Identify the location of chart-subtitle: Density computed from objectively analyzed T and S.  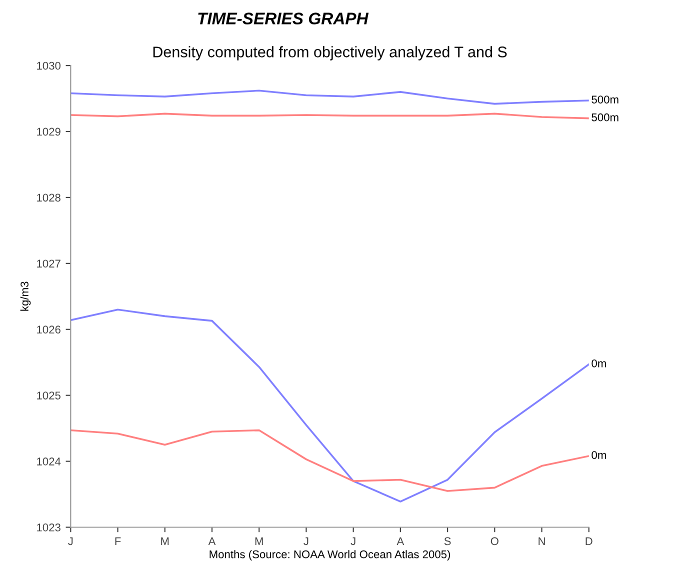
(330, 53).